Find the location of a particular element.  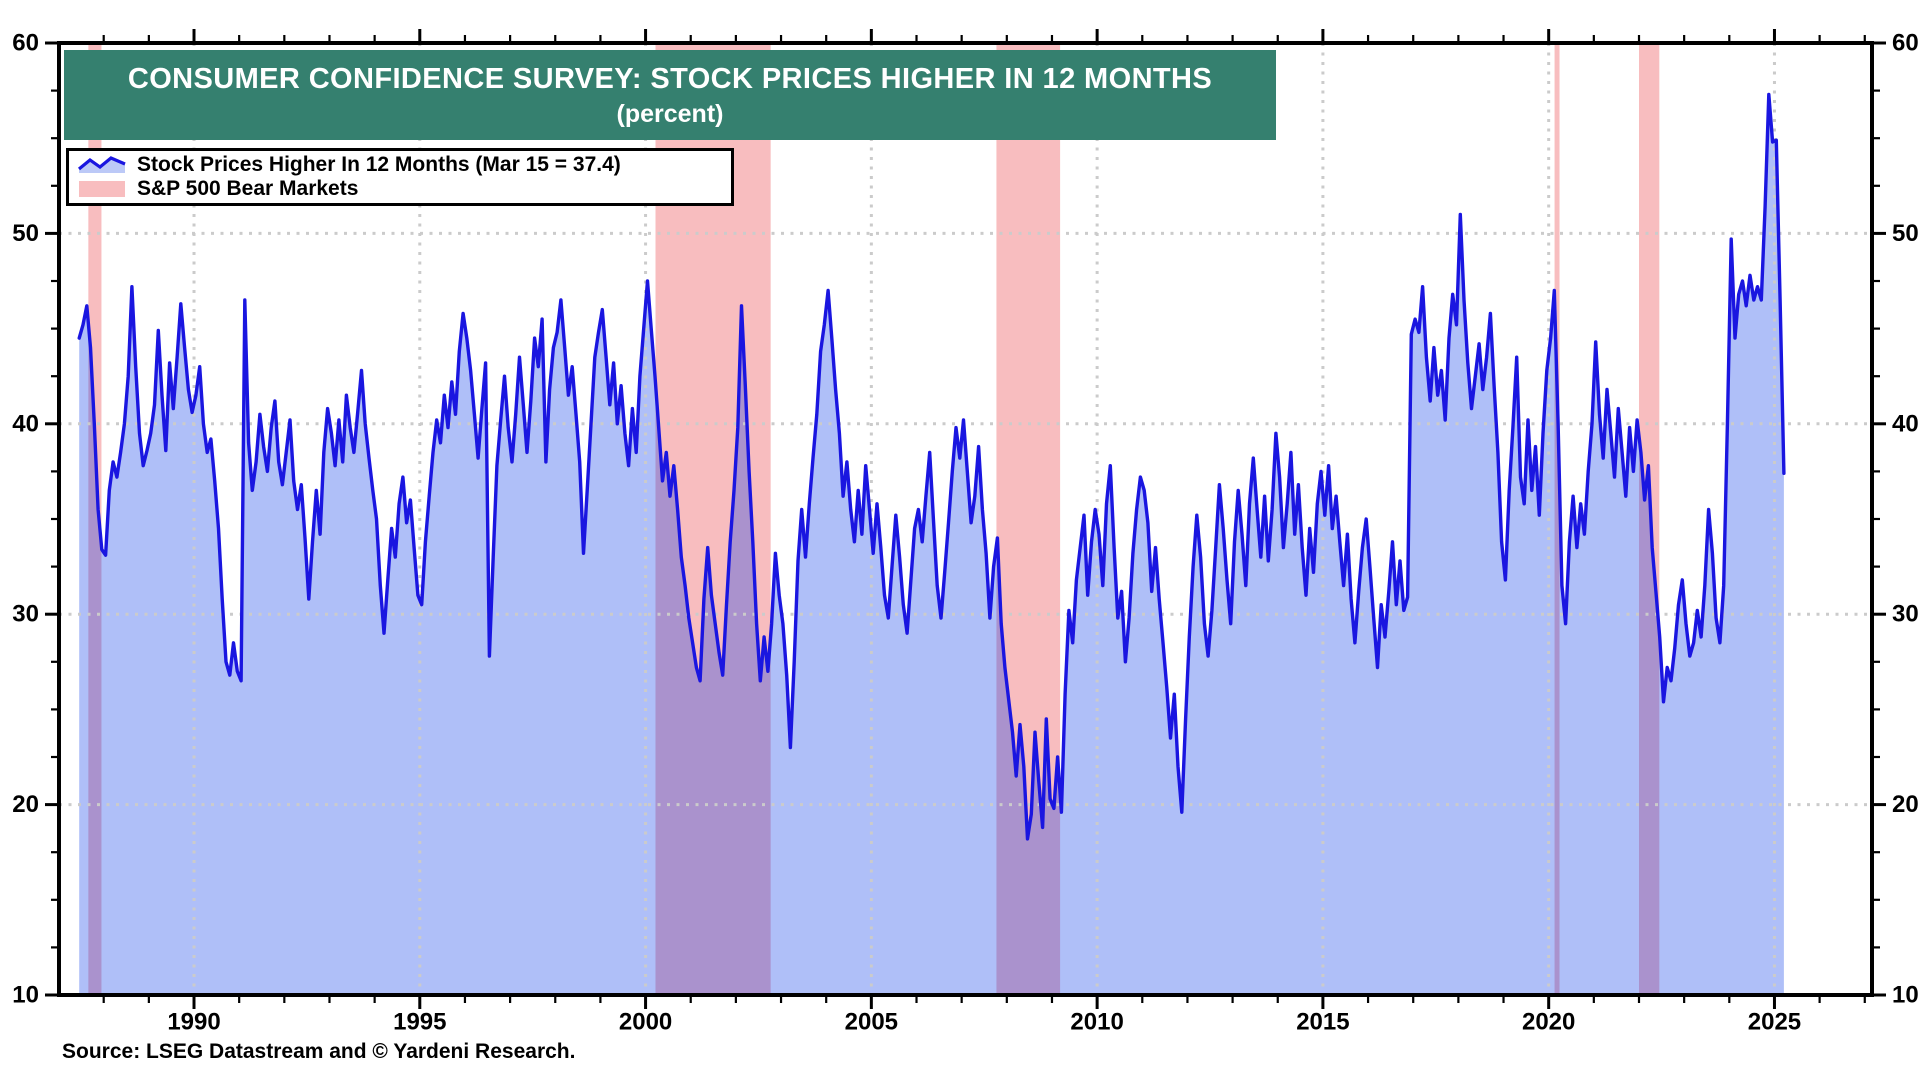

legend-line-swatch is located at coordinates (101, 163).